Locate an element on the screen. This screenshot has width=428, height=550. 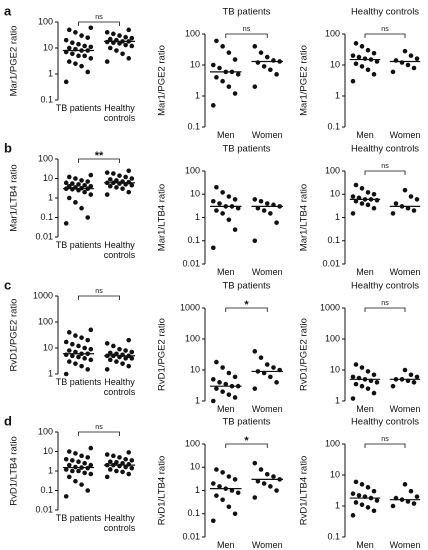
panel-letter: d is located at coordinates (8, 420).